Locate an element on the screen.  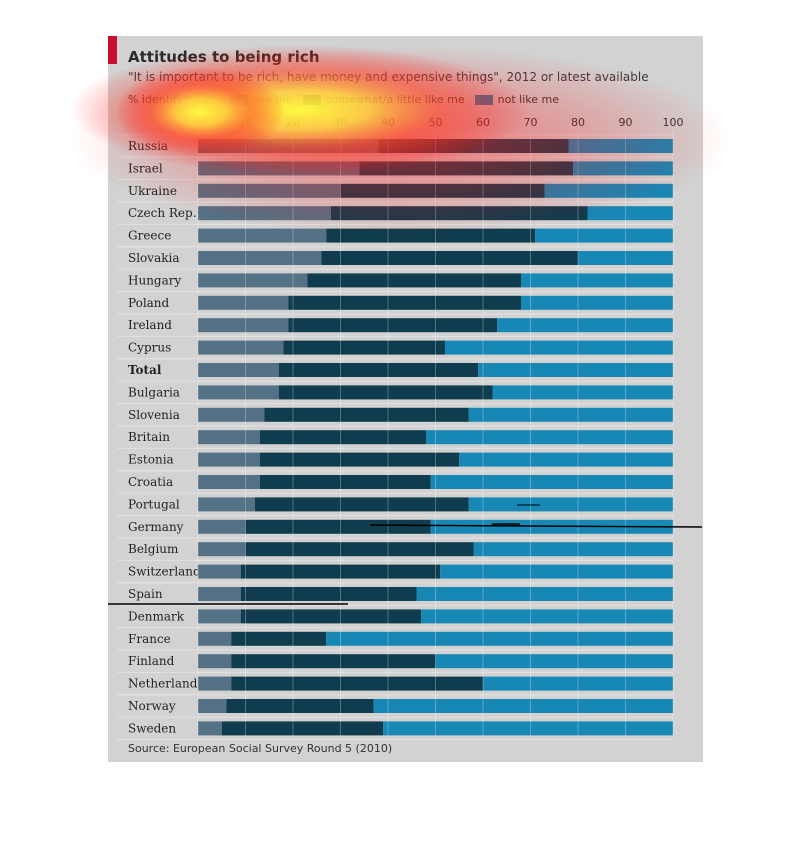
category-label: Greece is located at coordinates (149, 236).